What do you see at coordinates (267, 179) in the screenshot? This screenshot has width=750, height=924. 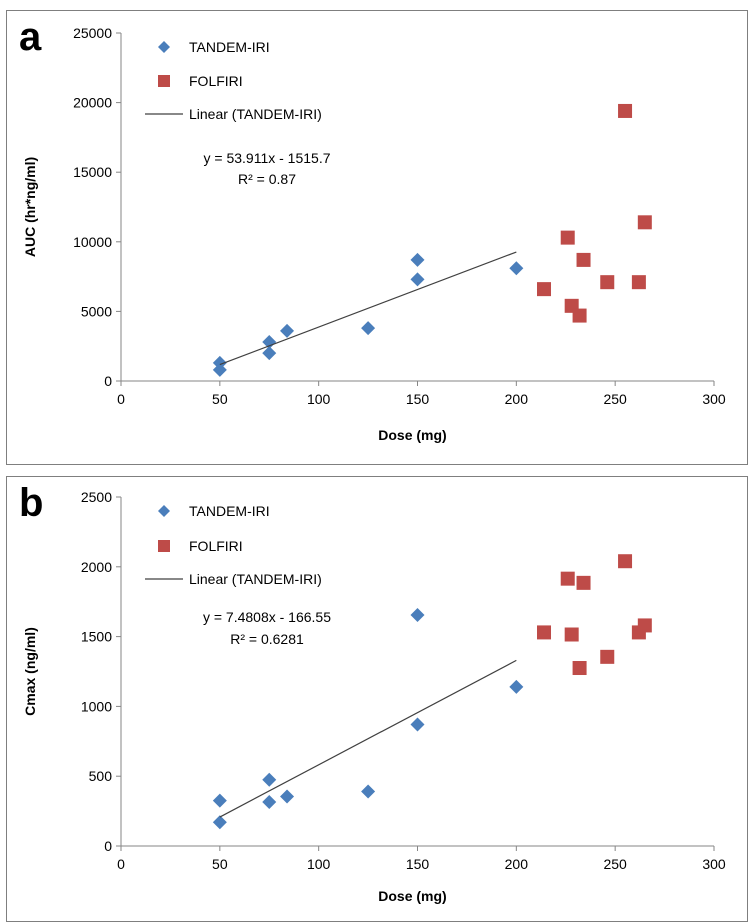 I see `r-squared-label: R² = 0.87` at bounding box center [267, 179].